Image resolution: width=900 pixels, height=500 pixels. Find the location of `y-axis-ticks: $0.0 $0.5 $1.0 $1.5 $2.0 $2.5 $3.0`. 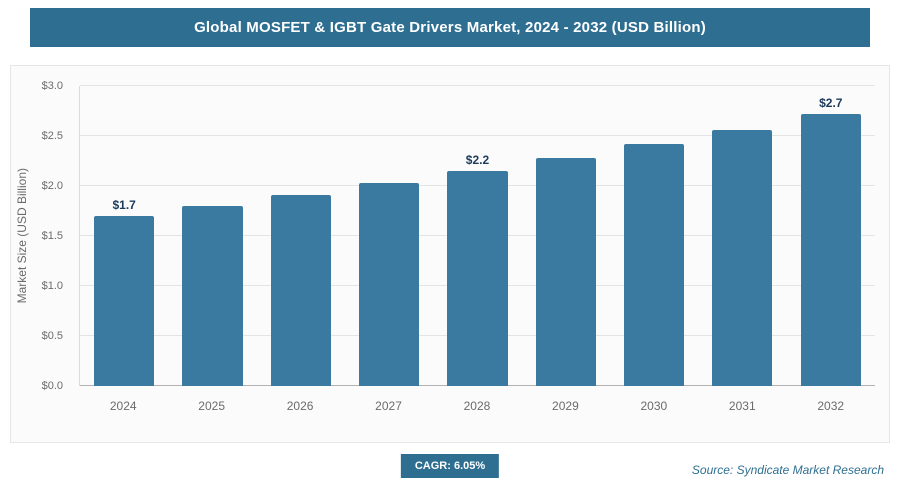

y-axis-ticks: $0.0 $0.5 $1.0 $1.5 $2.0 $2.5 $3.0 is located at coordinates (41, 236).